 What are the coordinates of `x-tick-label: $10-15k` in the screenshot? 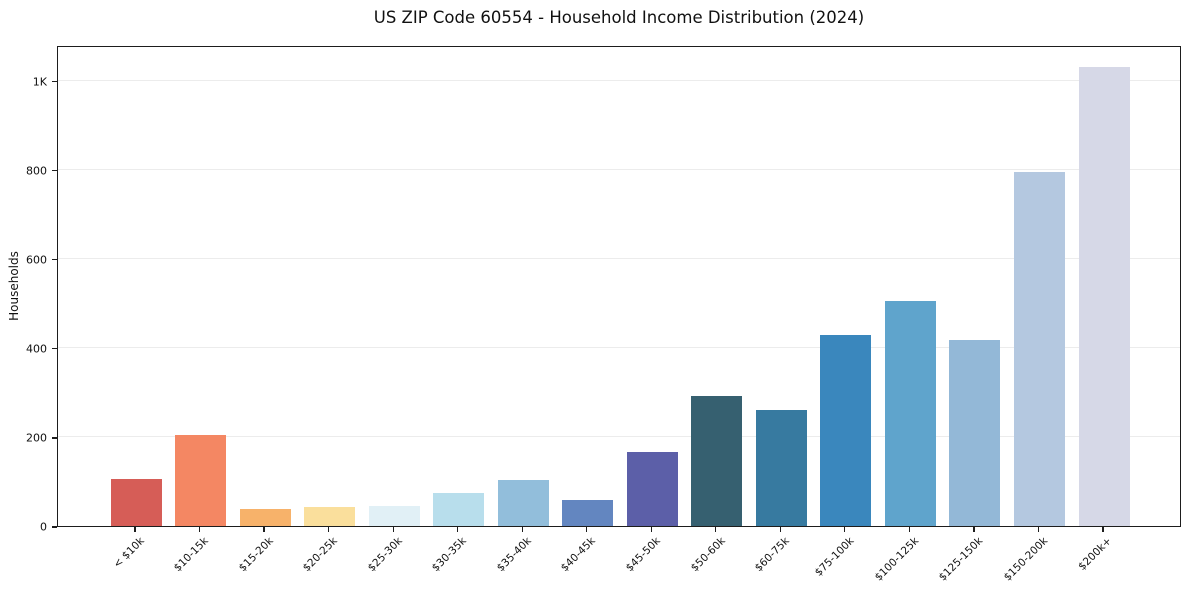 It's located at (191, 555).